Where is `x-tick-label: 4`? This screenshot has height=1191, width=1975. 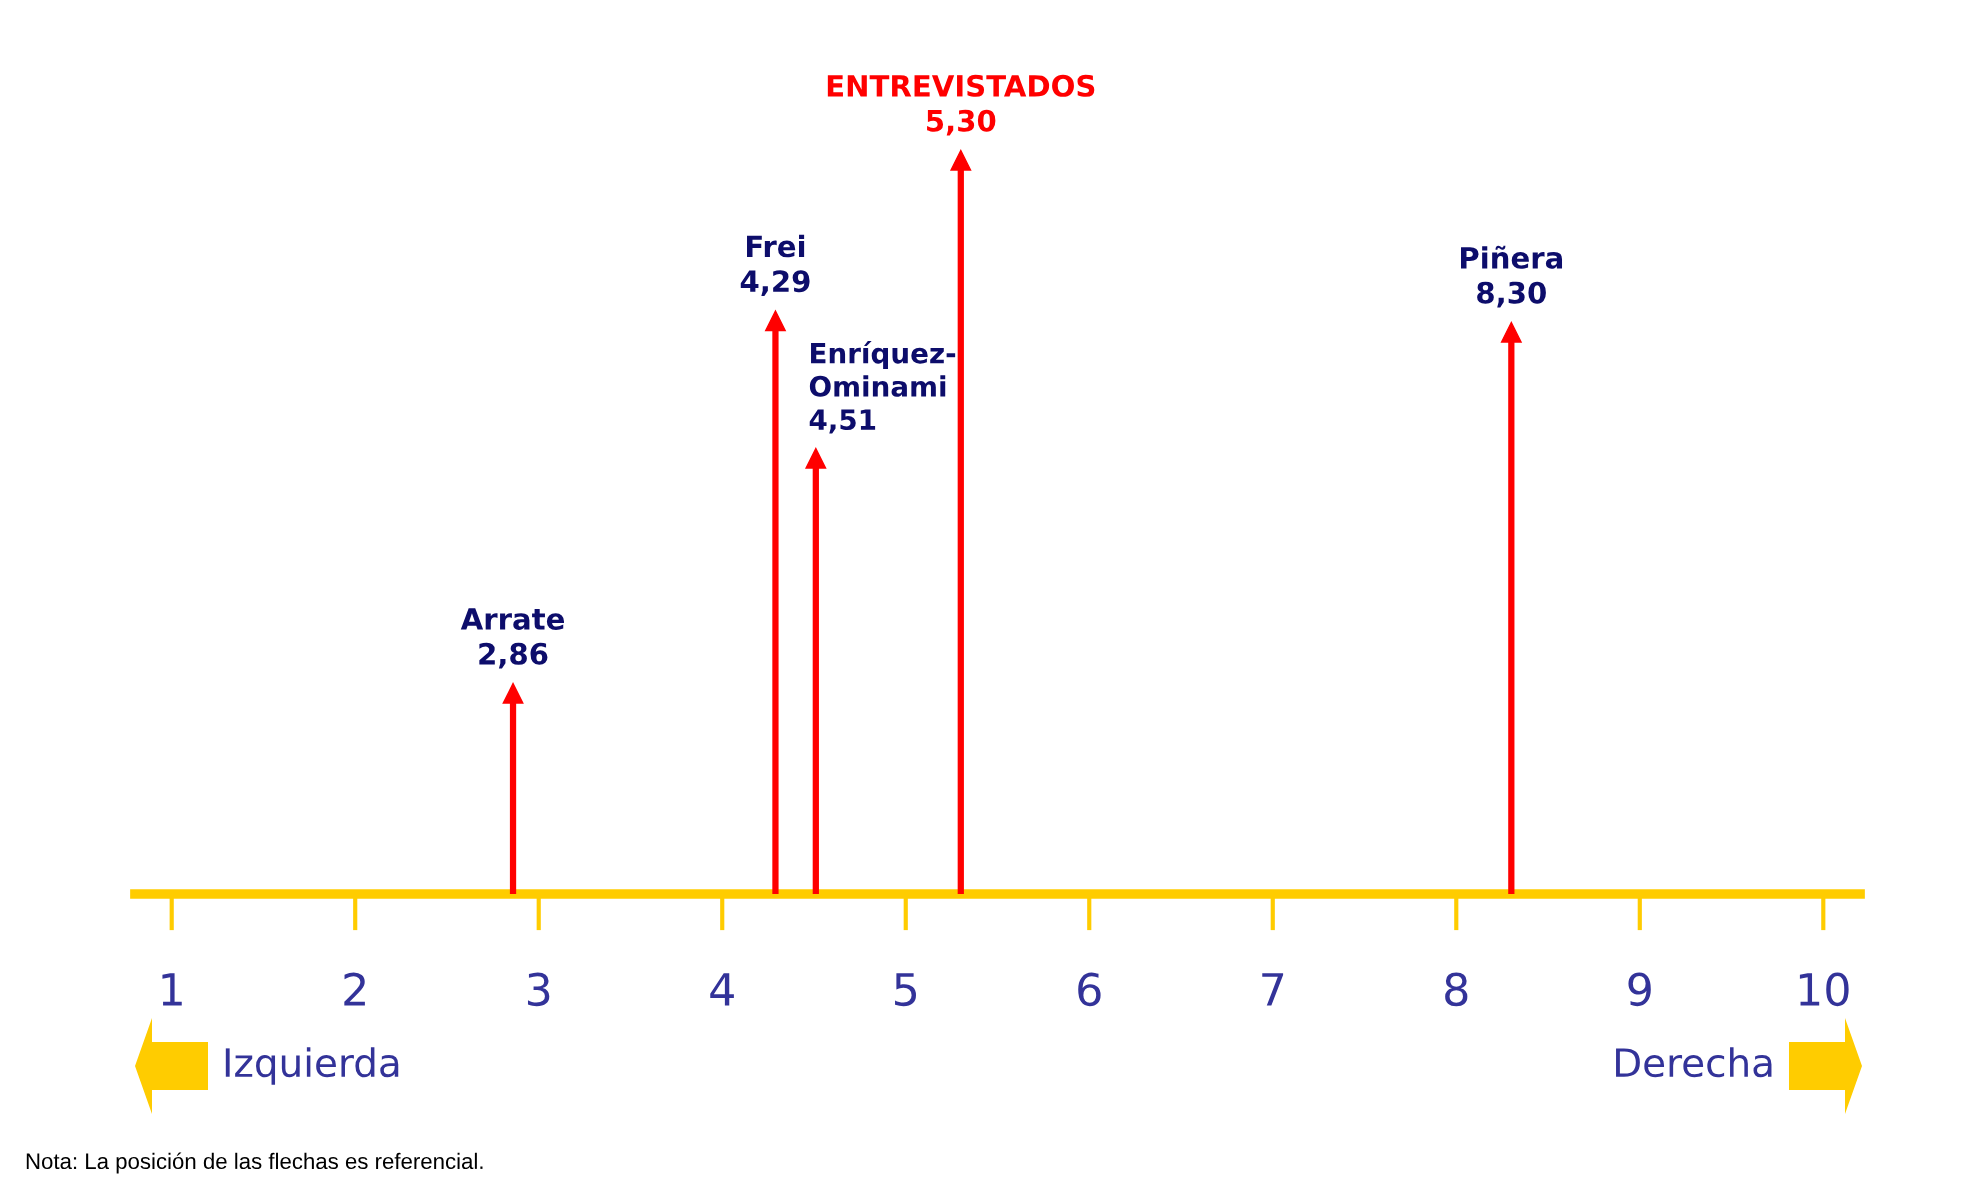
x-tick-label: 4 is located at coordinates (722, 989).